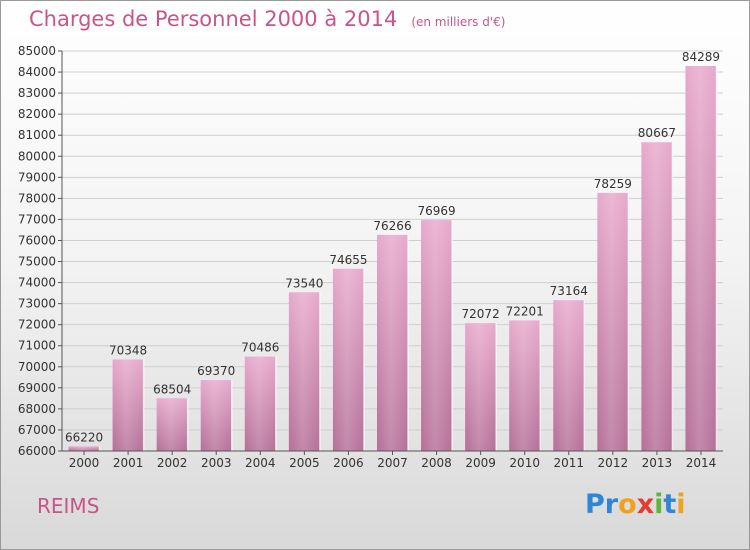 The width and height of the screenshot is (750, 550). What do you see at coordinates (657, 463) in the screenshot?
I see `x-tick-label: 2013` at bounding box center [657, 463].